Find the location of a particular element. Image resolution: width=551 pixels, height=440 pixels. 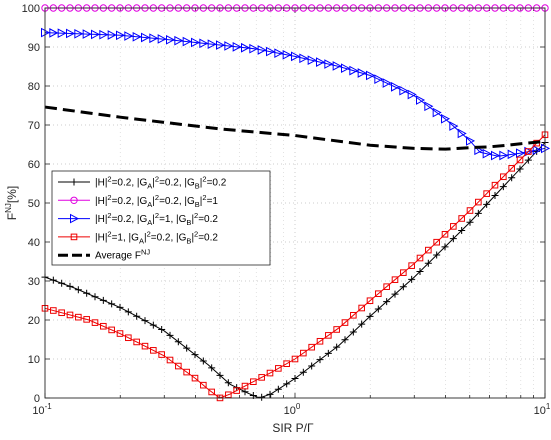

legend-entry: |H|2=0.2, |GA|2=1, |GB|2=0.2 is located at coordinates (138, 219).